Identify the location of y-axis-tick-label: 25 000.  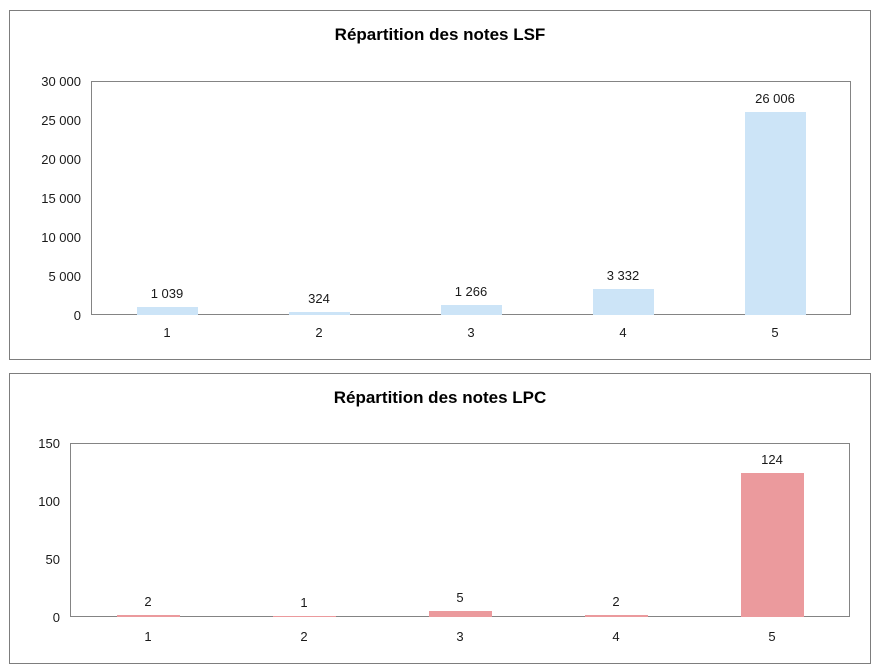
(61, 120).